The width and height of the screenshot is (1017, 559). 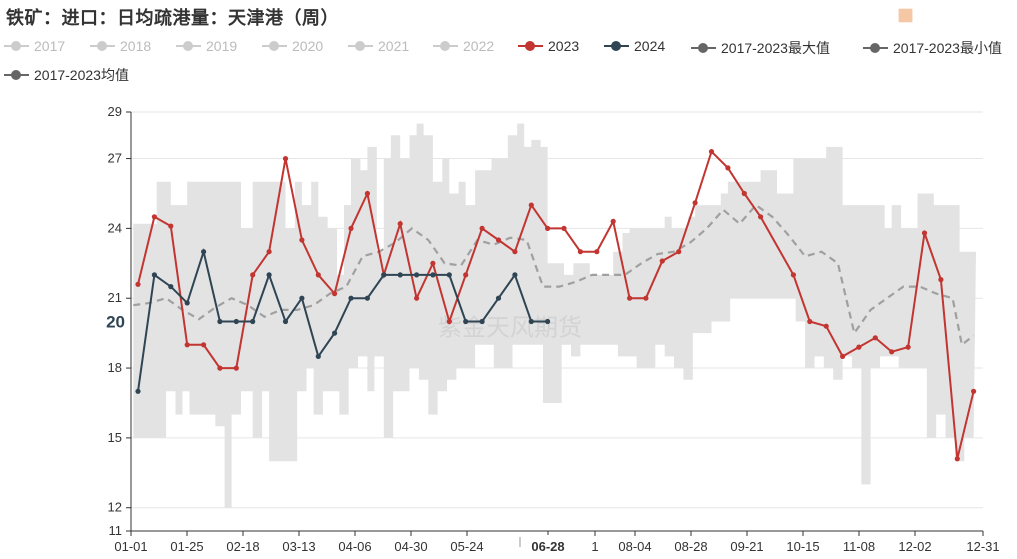 What do you see at coordinates (394, 46) in the screenshot?
I see `legend-label: 2021` at bounding box center [394, 46].